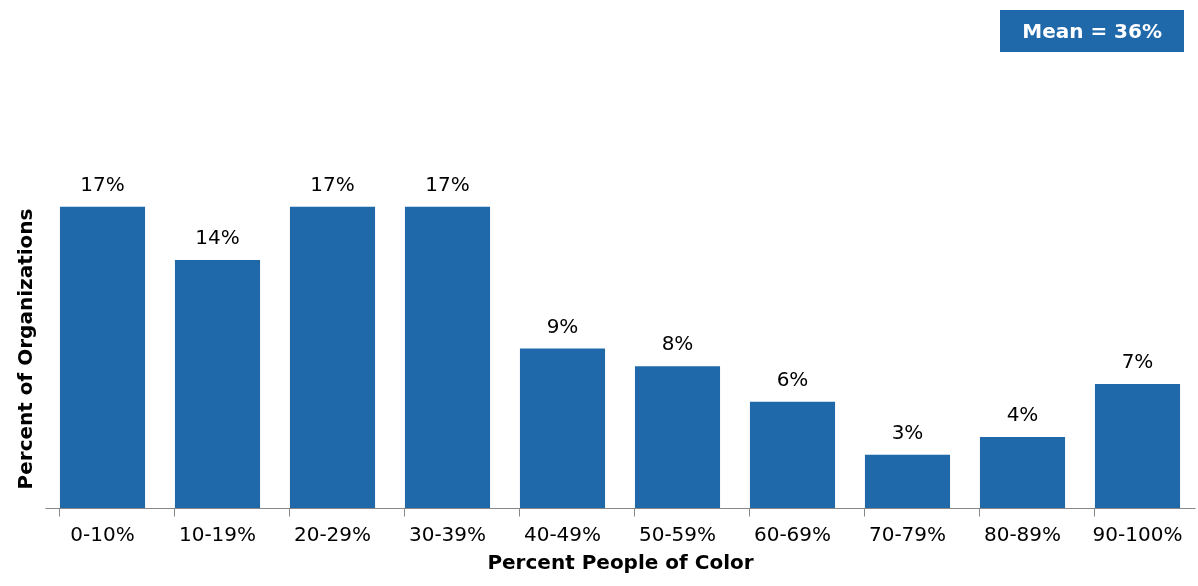 The image size is (1198, 586). Describe the element at coordinates (102, 533) in the screenshot. I see `x-tick-label: 0-10%` at that location.